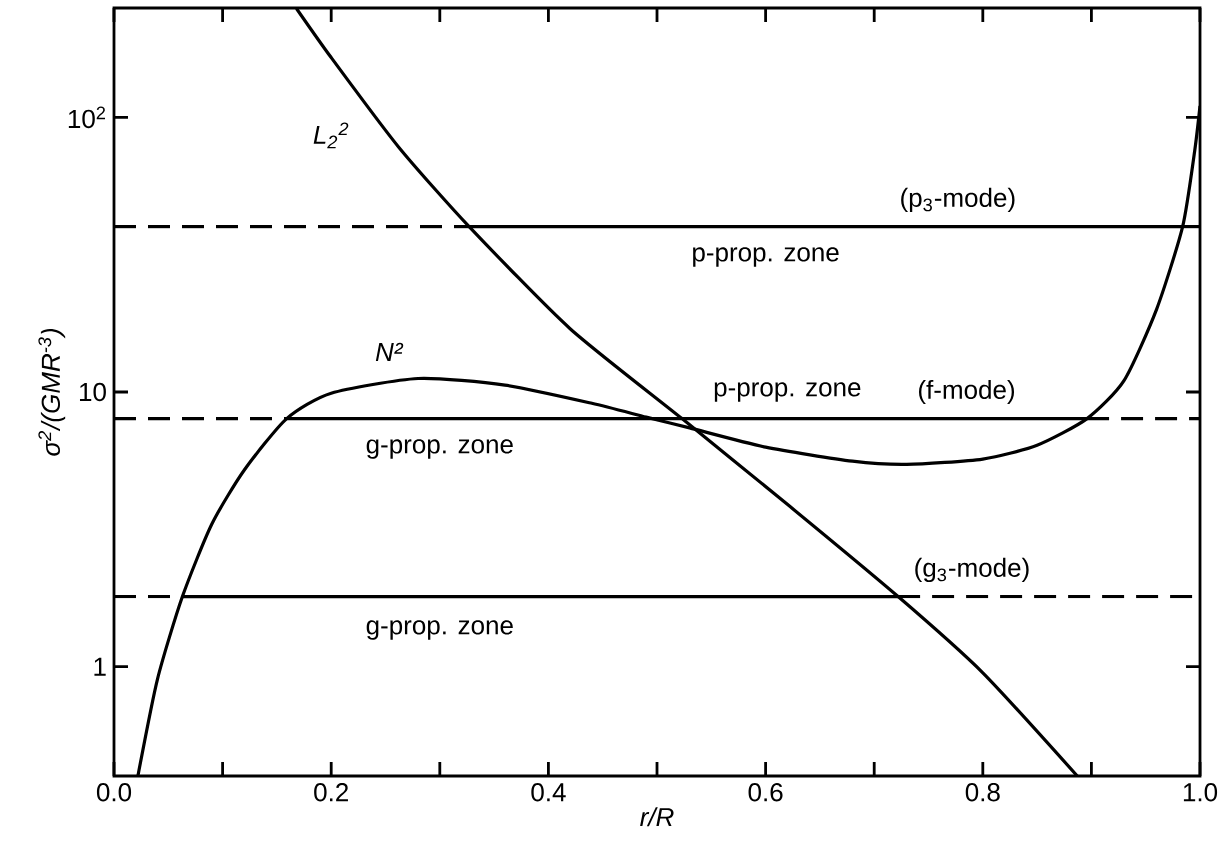 Image resolution: width=1226 pixels, height=852 pixels. I want to click on annotation: (f-mode), so click(967, 392).